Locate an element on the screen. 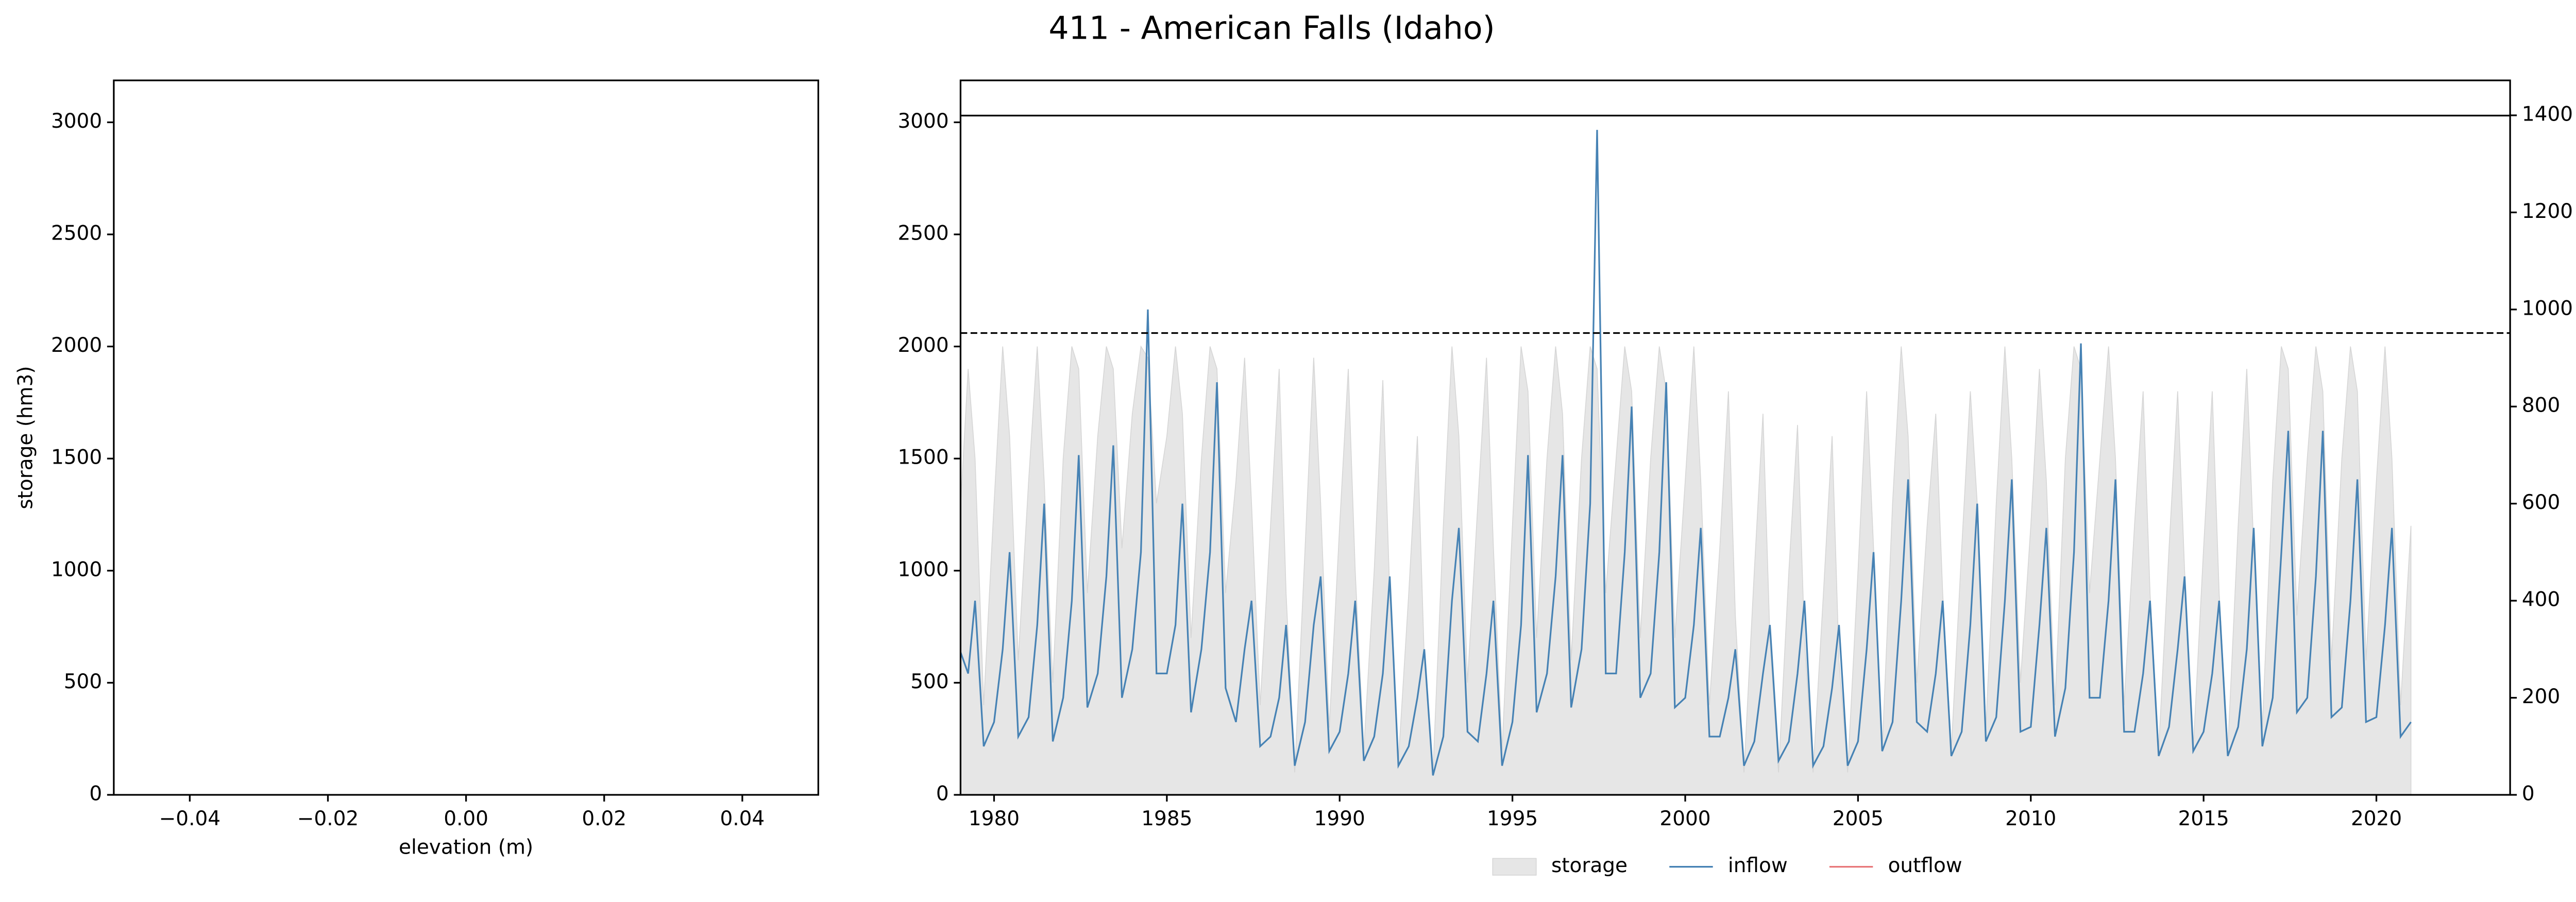 This screenshot has width=2576, height=902. y2-tick-label: 1200 is located at coordinates (2547, 211).